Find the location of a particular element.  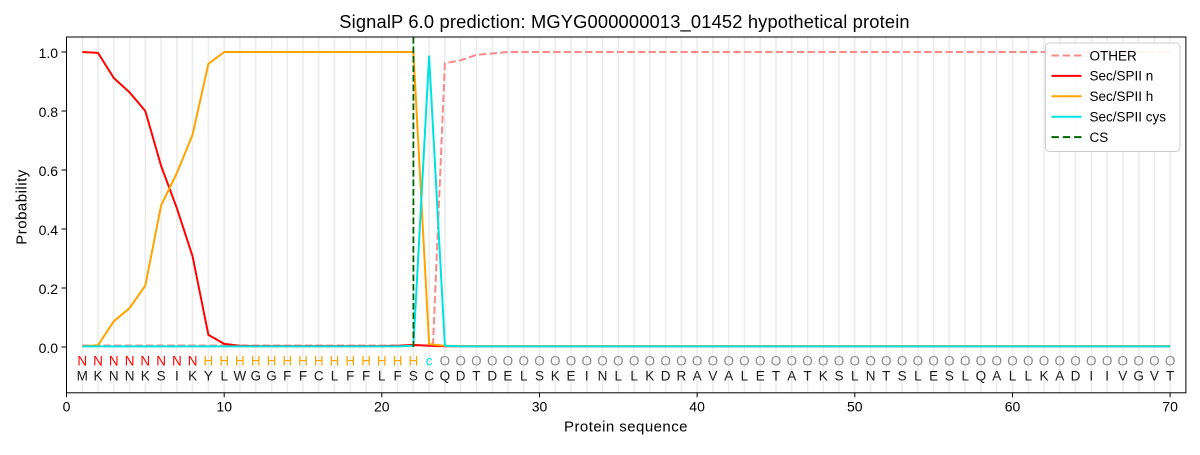

svg-text: 20 is located at coordinates (382, 407).